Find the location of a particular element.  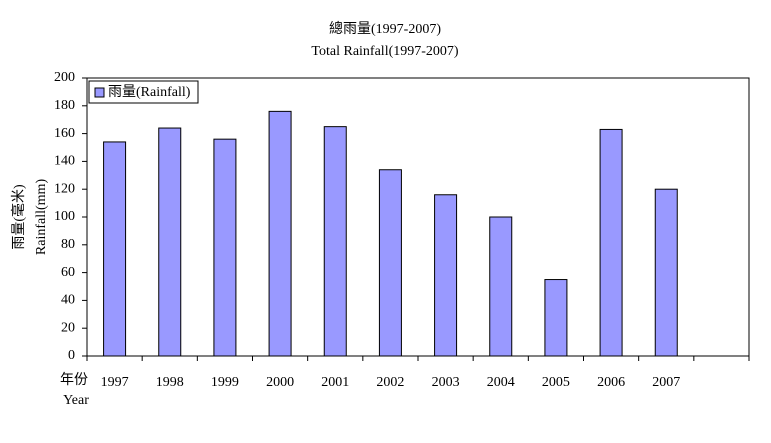

x-tick-label: 1998 is located at coordinates (170, 382).